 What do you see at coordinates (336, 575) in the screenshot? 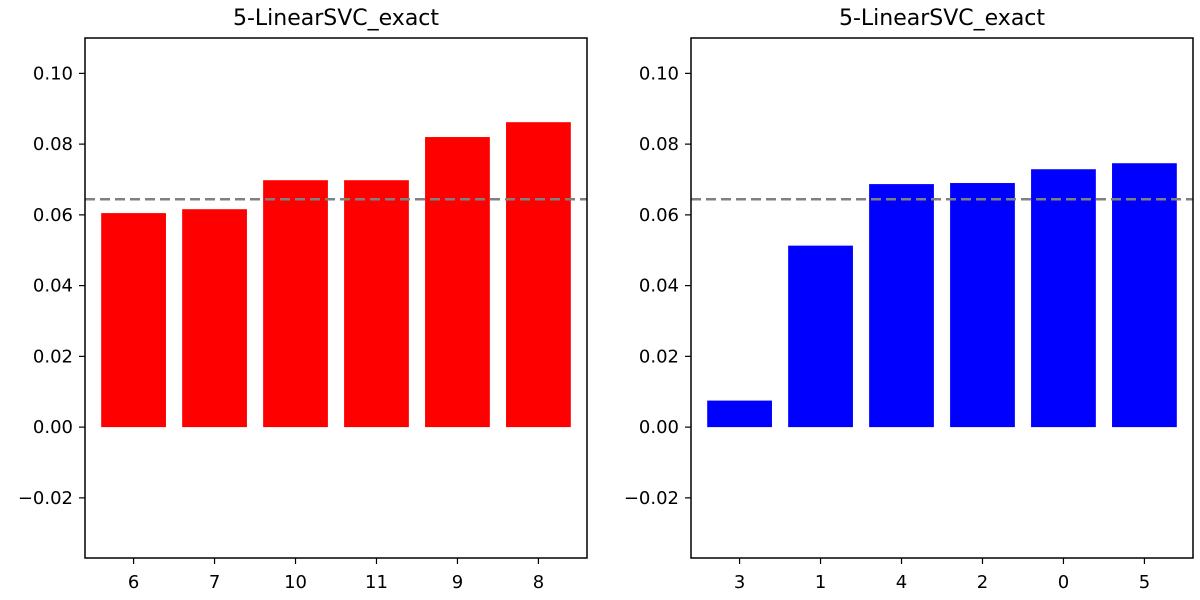
I see `x-axis: 6 7 10 11 9 8` at bounding box center [336, 575].